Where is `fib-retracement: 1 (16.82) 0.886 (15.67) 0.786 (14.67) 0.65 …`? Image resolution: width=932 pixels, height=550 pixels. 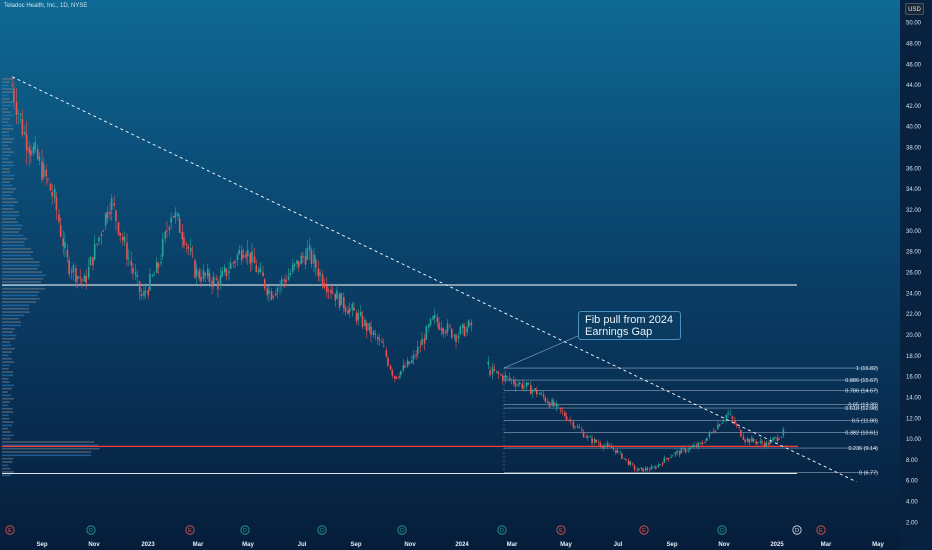 fib-retracement: 1 (16.82) 0.886 (15.67) 0.786 (14.67) 0.65 … is located at coordinates (690, 405).